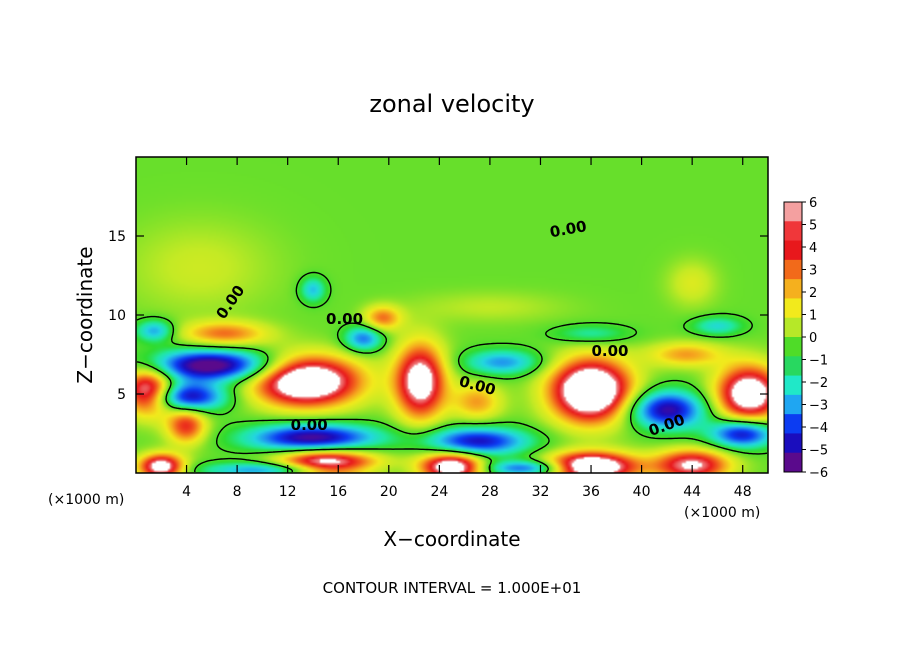  Describe the element at coordinates (813, 293) in the screenshot. I see `colorbar-tick-label: 2` at that location.